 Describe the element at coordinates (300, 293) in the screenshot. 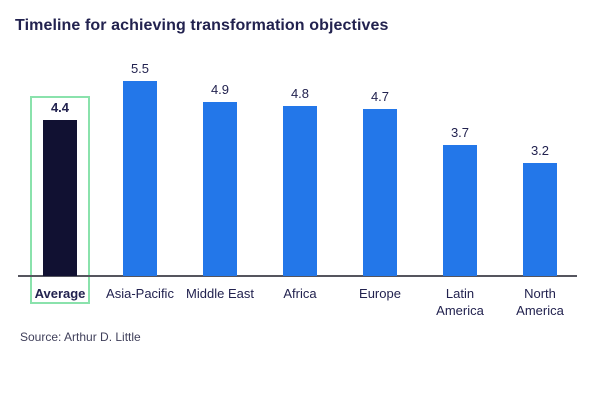

I see `category-label: Africa` at that location.